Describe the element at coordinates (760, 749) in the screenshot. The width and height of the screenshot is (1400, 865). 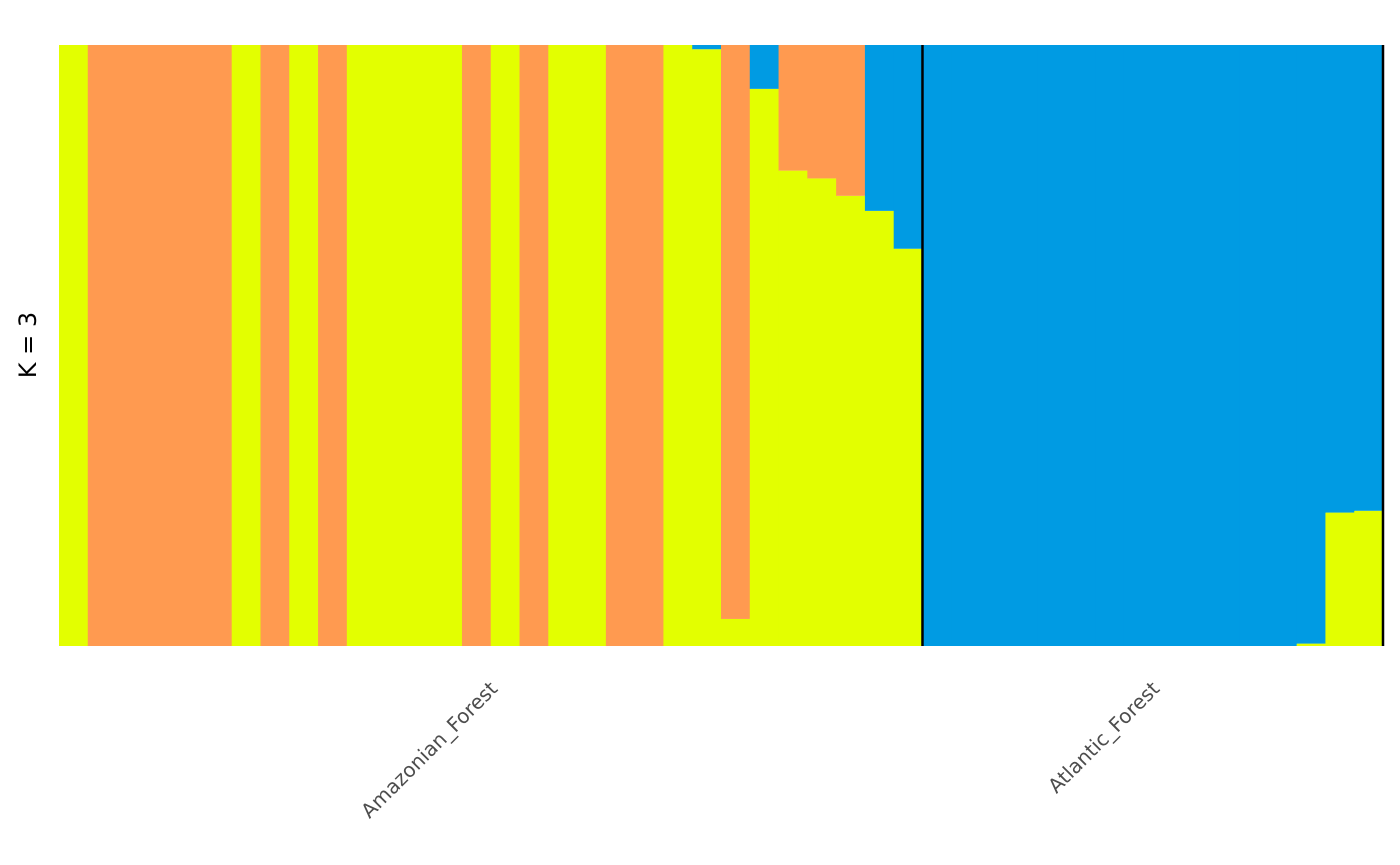
I see `x-tick-labels: Amazonian_Forest Atlantic_Forest` at that location.